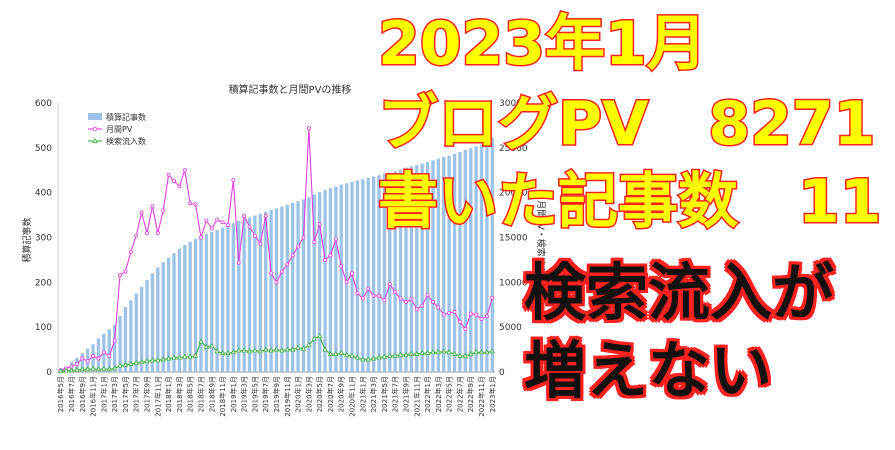  I want to click on x-tick-label: 2016年11月, so click(93, 396).